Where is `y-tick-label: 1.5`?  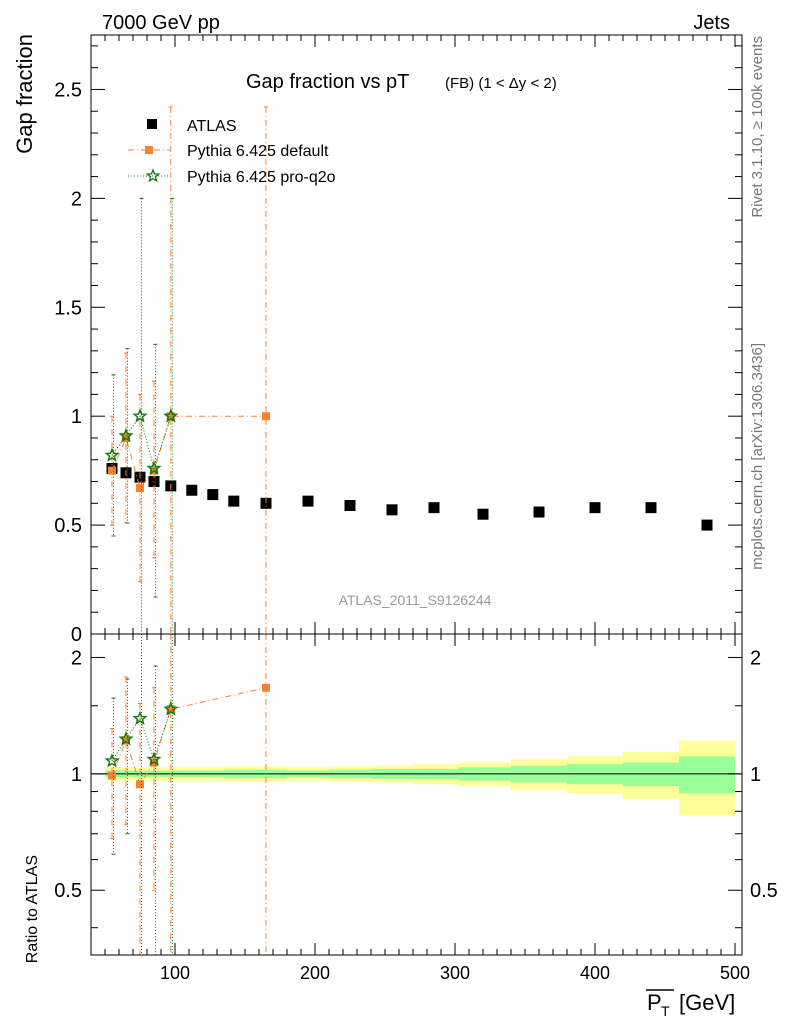 y-tick-label: 1.5 is located at coordinates (68, 308).